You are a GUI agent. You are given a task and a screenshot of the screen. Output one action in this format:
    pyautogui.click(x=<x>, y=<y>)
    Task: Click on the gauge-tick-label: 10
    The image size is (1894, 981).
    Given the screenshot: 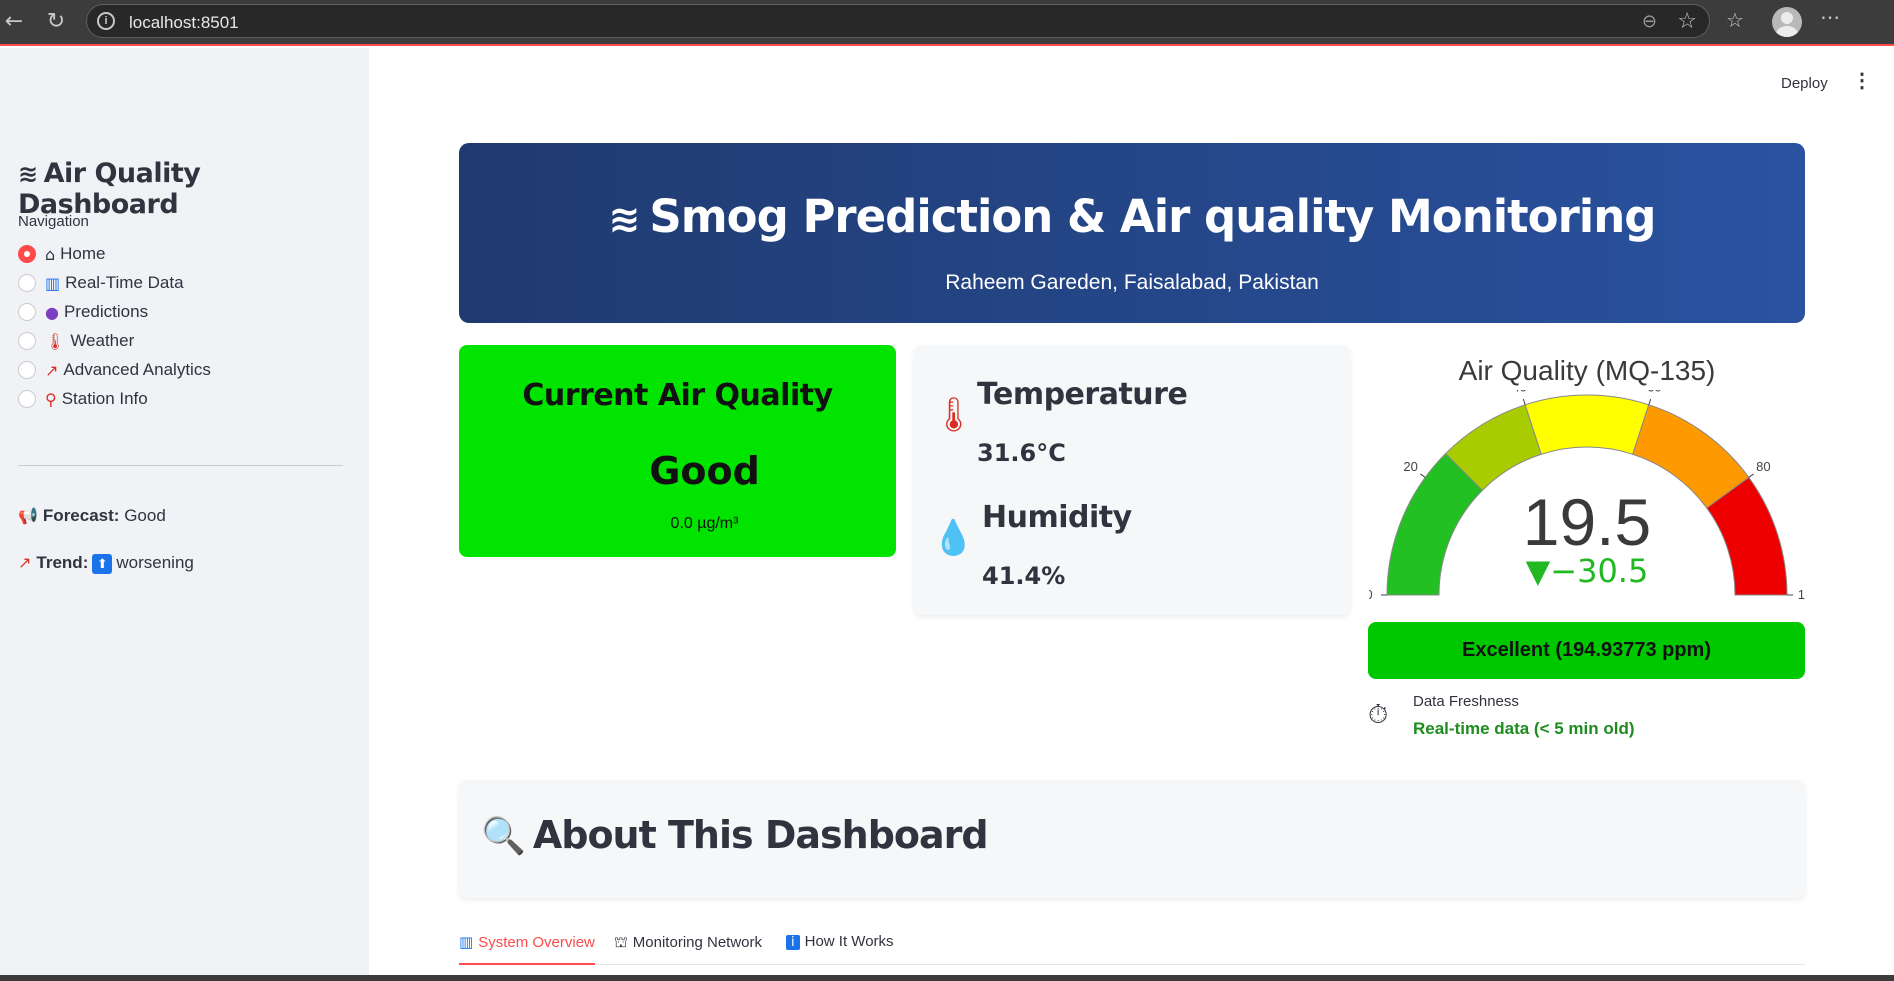 What is the action you would take?
    pyautogui.click(x=1801, y=594)
    